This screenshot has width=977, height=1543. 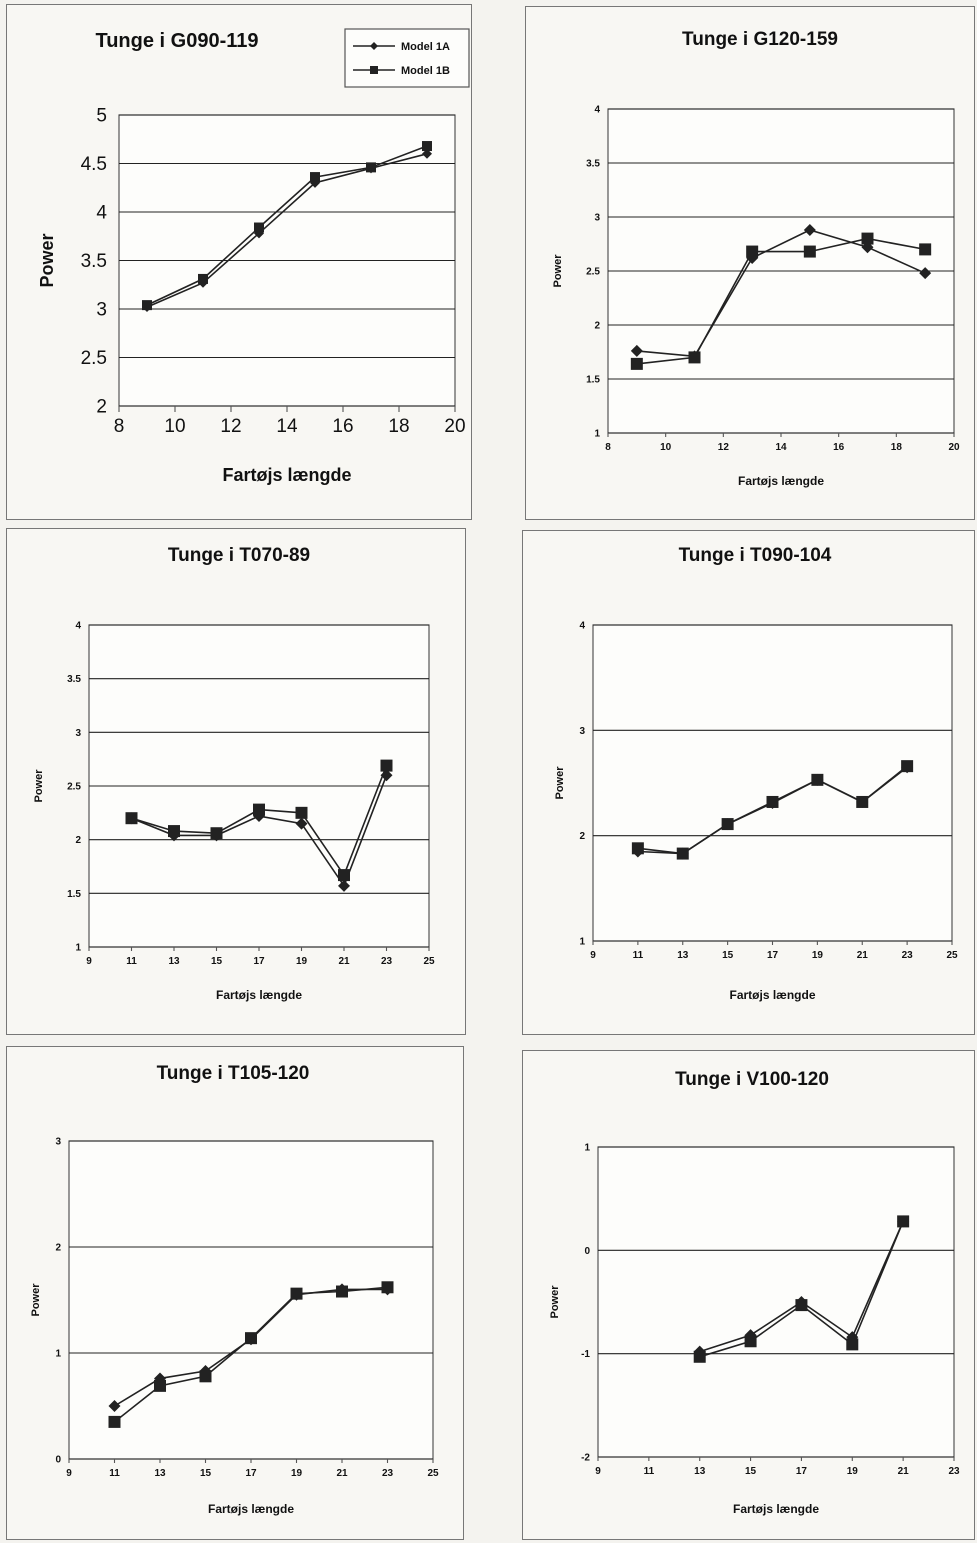 What do you see at coordinates (755, 555) in the screenshot?
I see `chart-title: Tunge i T090-104` at bounding box center [755, 555].